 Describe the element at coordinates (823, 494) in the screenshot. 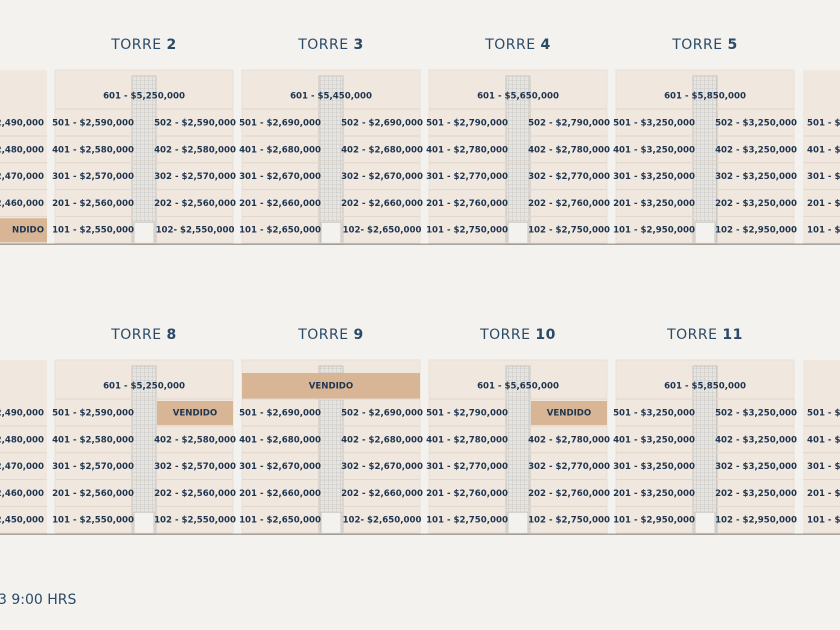

I see `unit-price: 201 - $2` at that location.